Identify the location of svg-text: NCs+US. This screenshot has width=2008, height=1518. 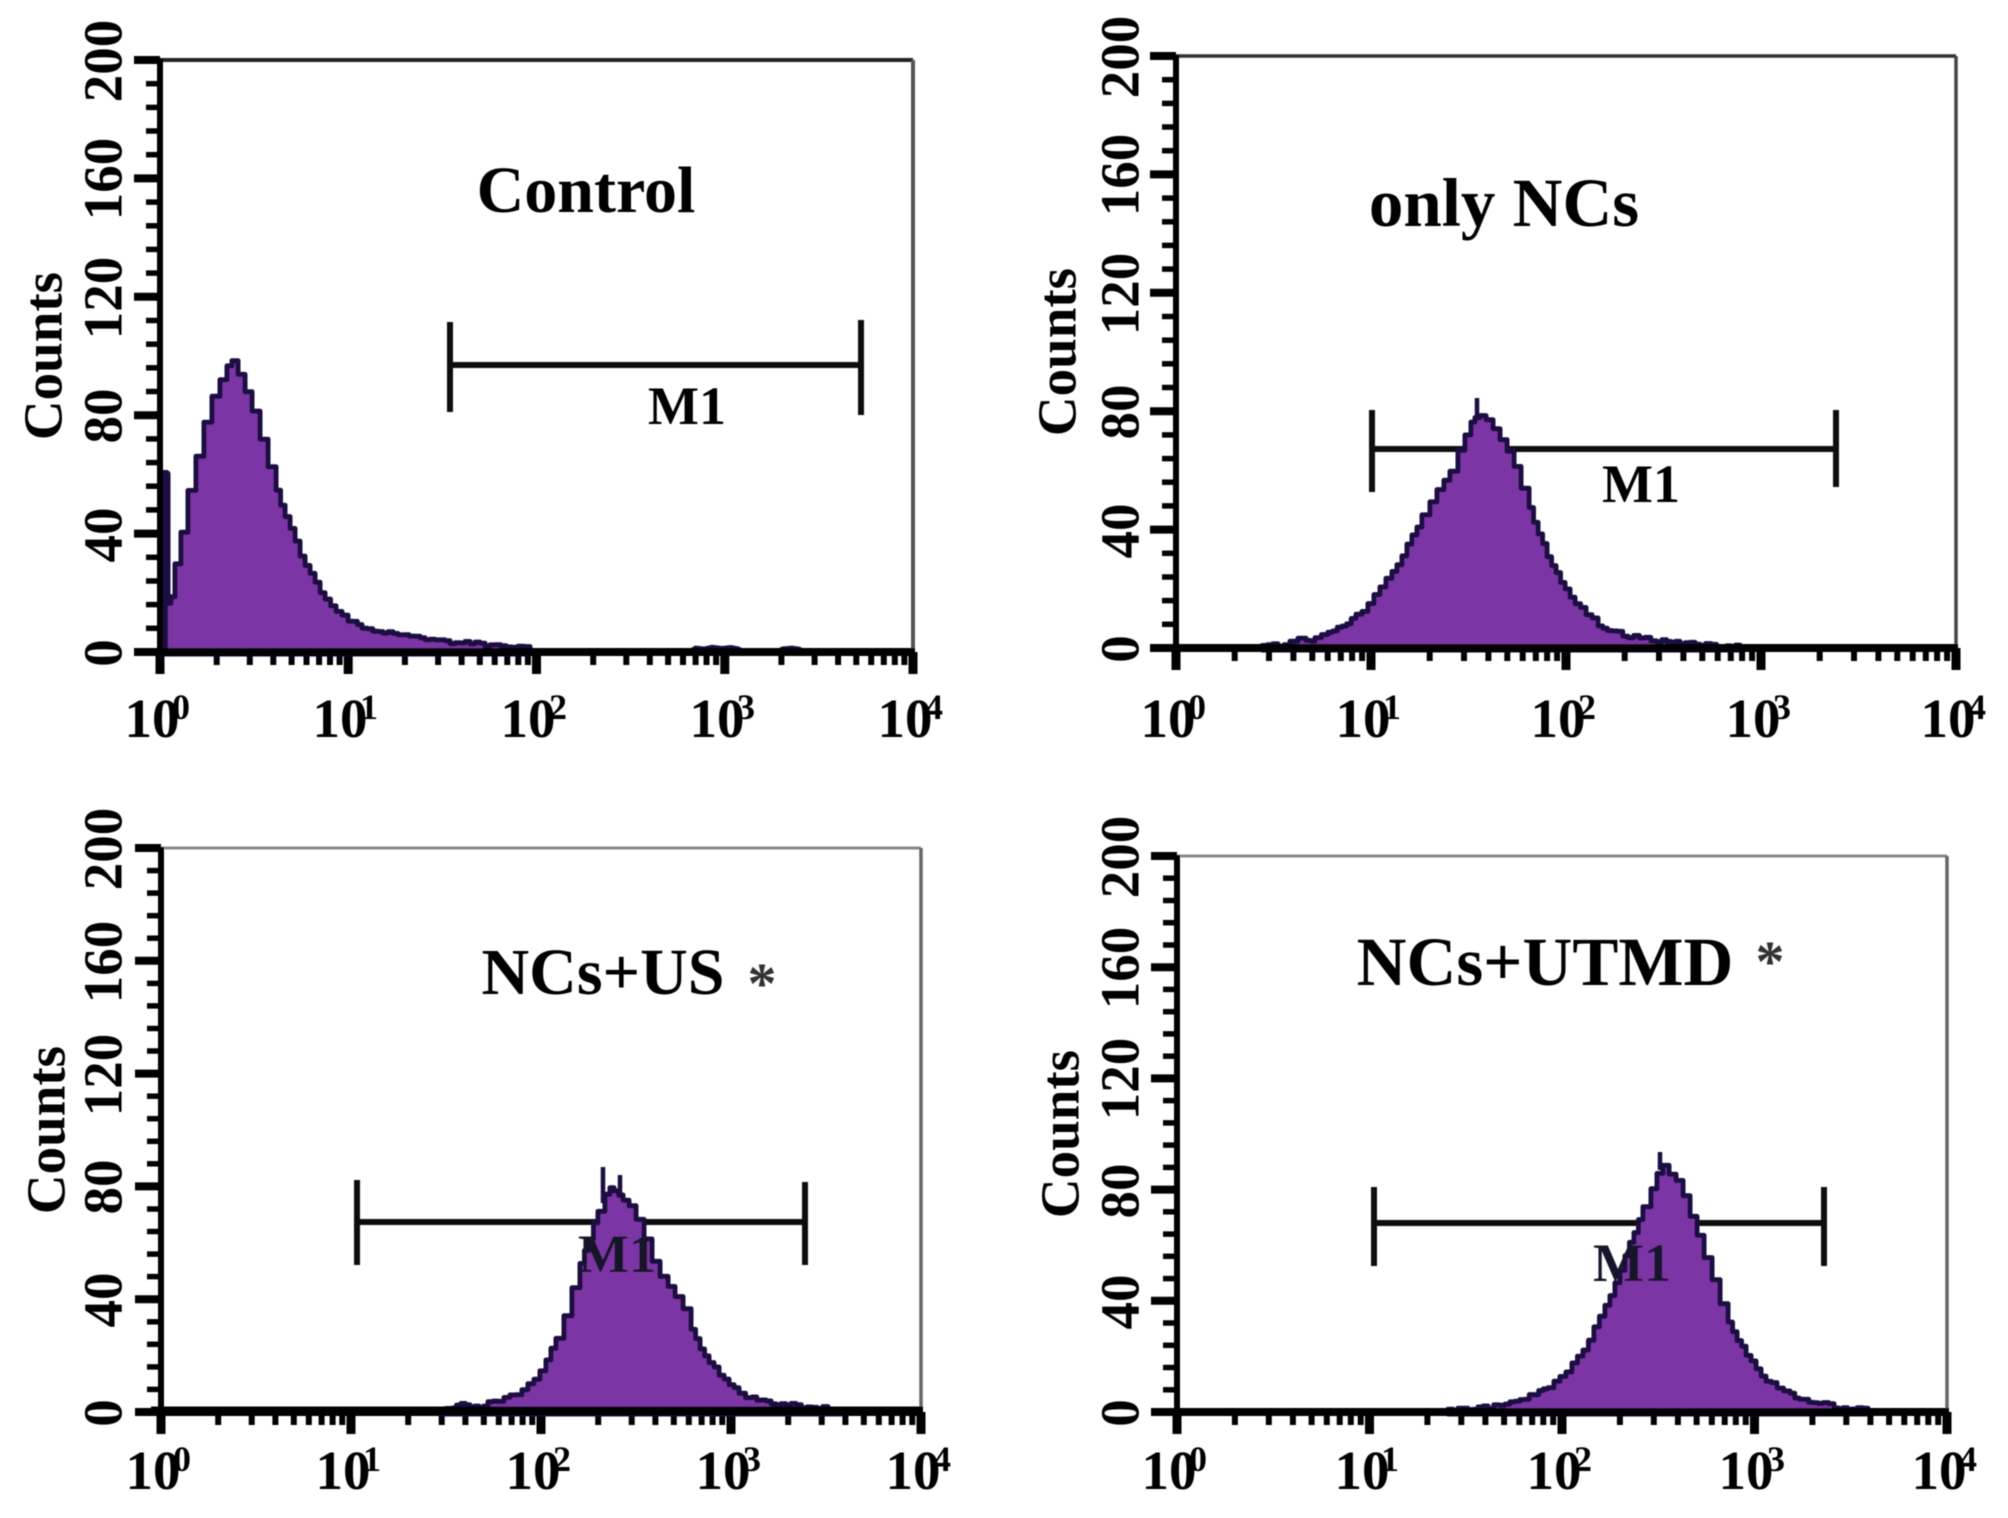
(603, 972).